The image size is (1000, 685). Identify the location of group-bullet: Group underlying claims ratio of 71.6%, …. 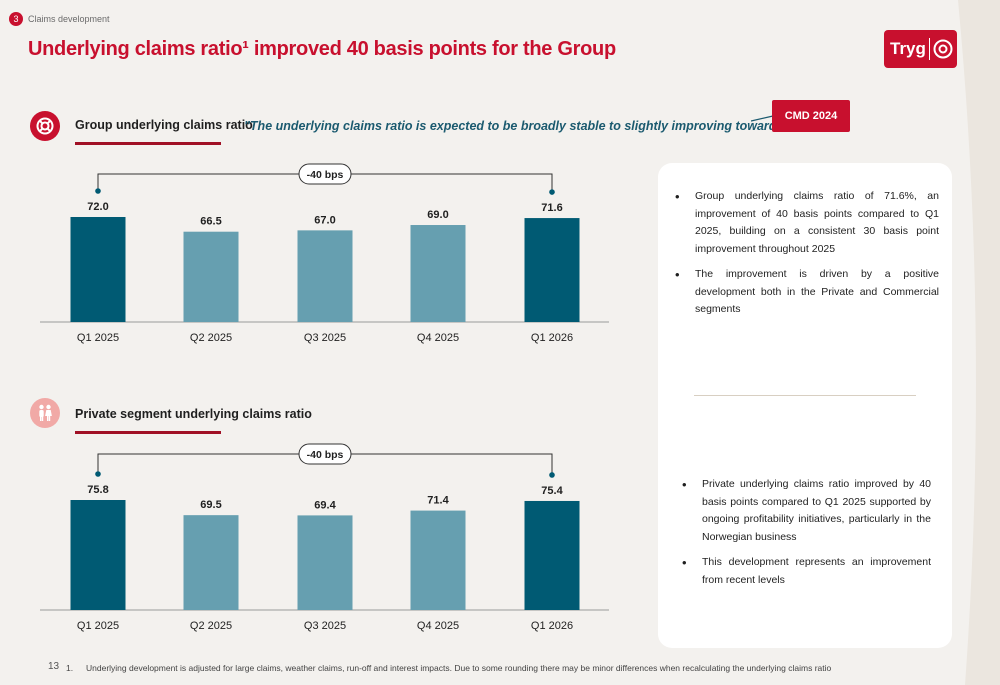
(807, 223).